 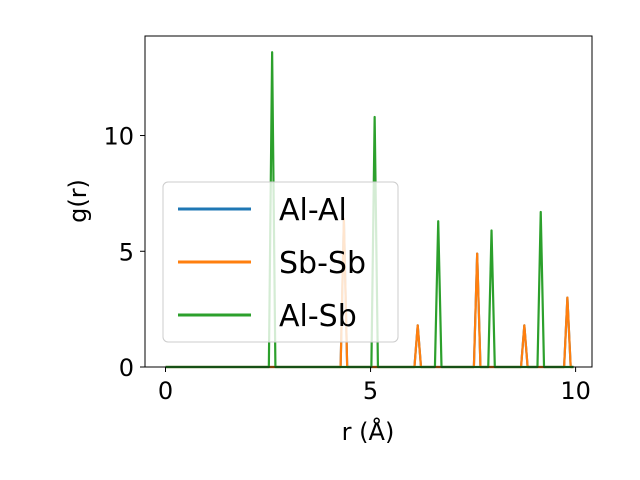 I want to click on legend-label-al-sb: Al-Sb, so click(x=318, y=316).